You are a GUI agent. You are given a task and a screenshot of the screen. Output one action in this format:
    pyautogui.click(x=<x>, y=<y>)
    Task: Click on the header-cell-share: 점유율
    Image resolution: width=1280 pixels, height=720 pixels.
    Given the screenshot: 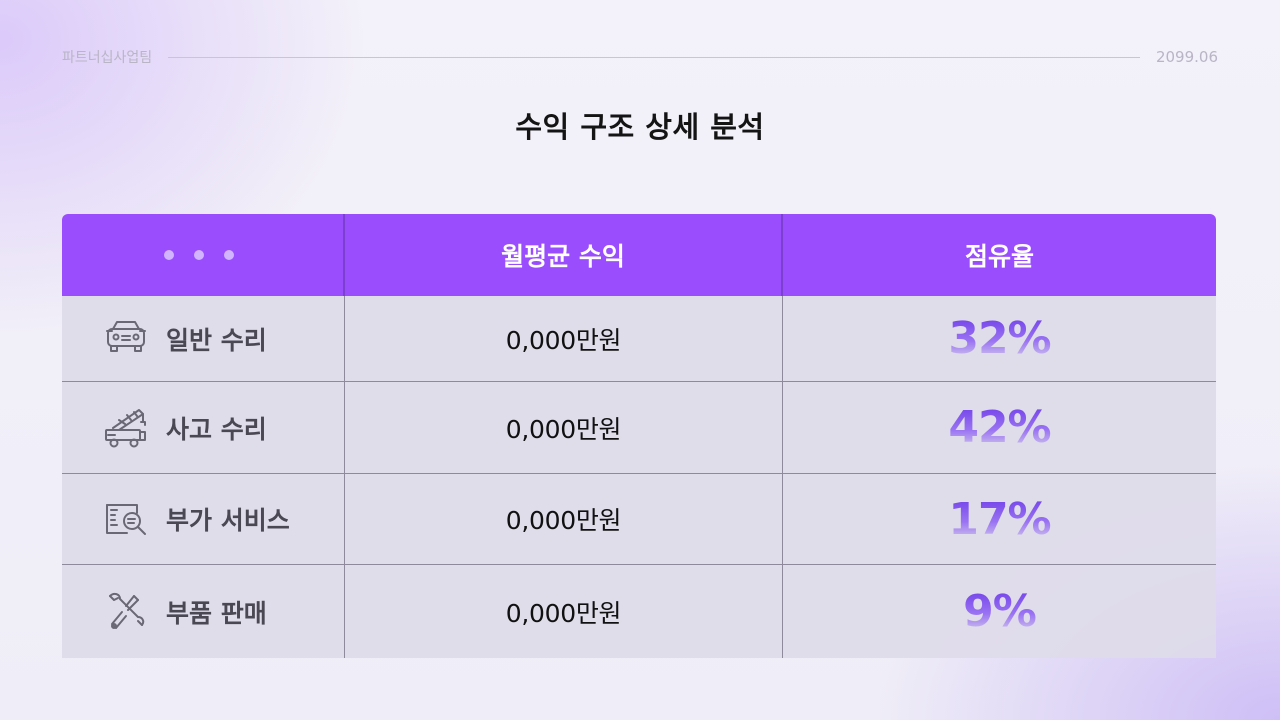 What is the action you would take?
    pyautogui.click(x=999, y=256)
    